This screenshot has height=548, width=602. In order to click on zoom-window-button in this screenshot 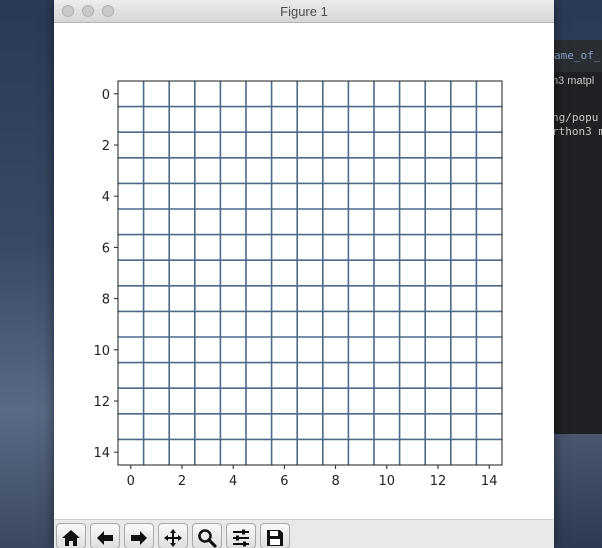, I will do `click(108, 11)`.